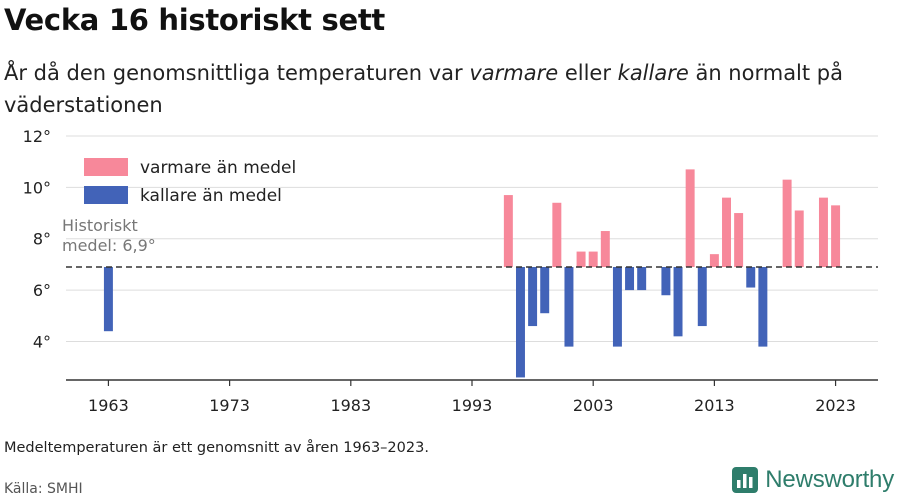 The height and width of the screenshot is (500, 900). What do you see at coordinates (690, 218) in the screenshot?
I see `bar-warmer-2011` at bounding box center [690, 218].